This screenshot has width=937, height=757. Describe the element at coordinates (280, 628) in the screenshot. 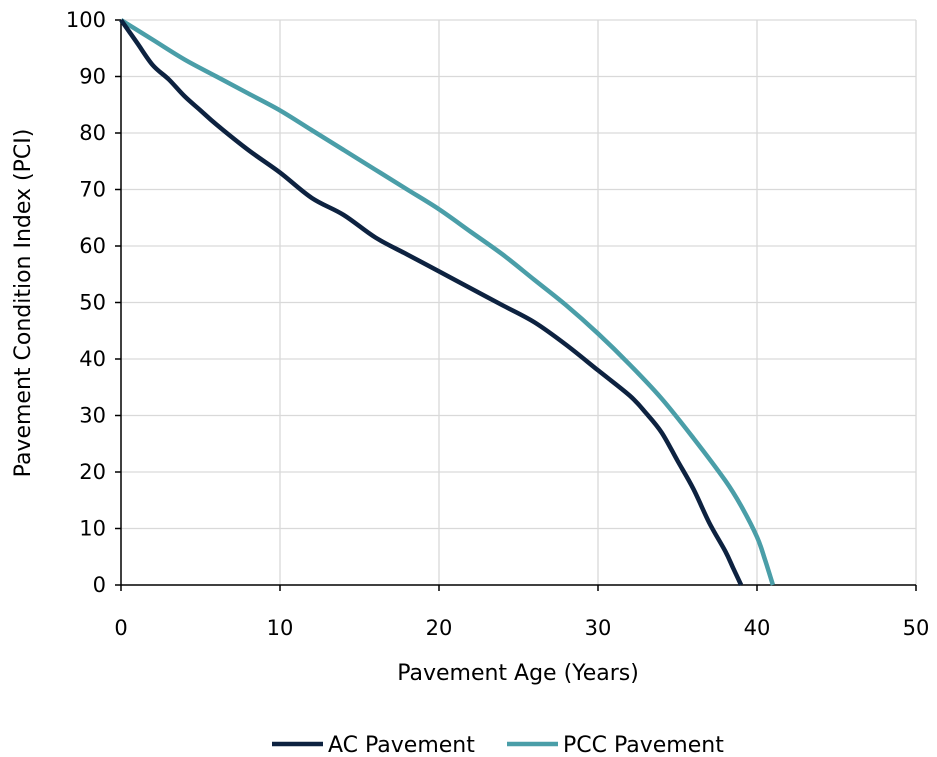

I see `x-tick-label: 10` at that location.